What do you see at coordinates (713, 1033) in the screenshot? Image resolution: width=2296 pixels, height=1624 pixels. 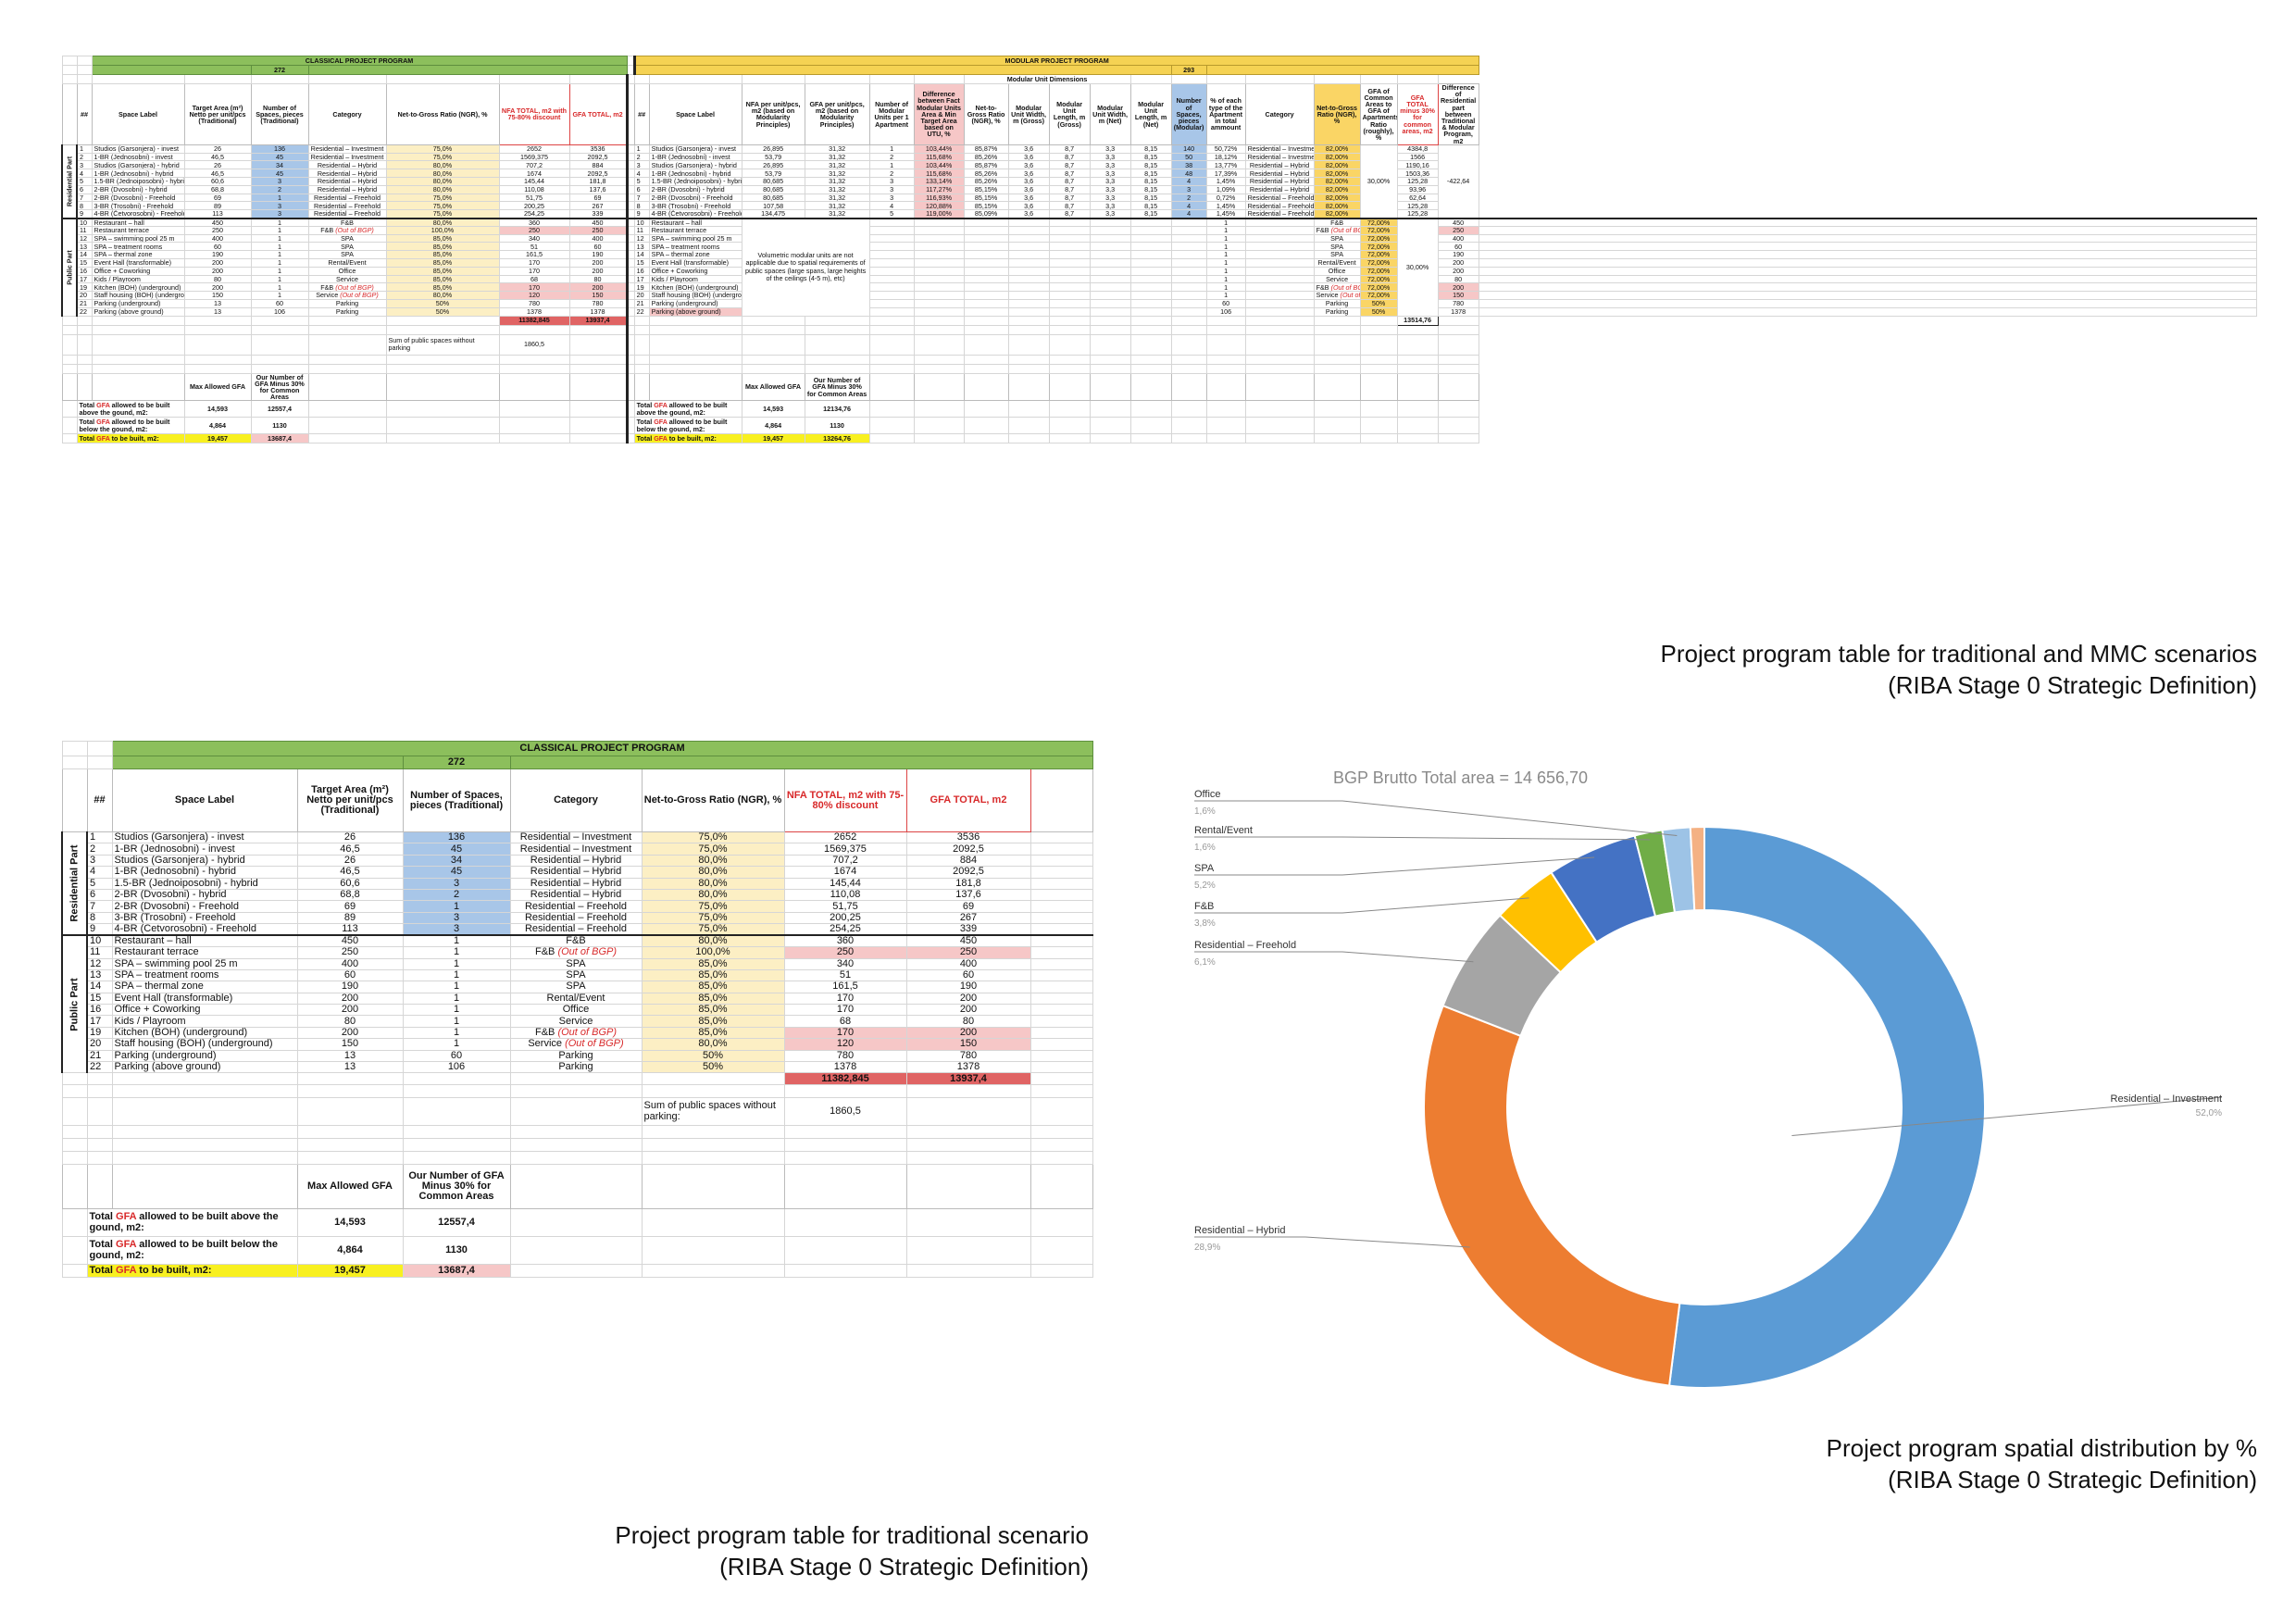 I see `ngr-value: 85,0%` at bounding box center [713, 1033].